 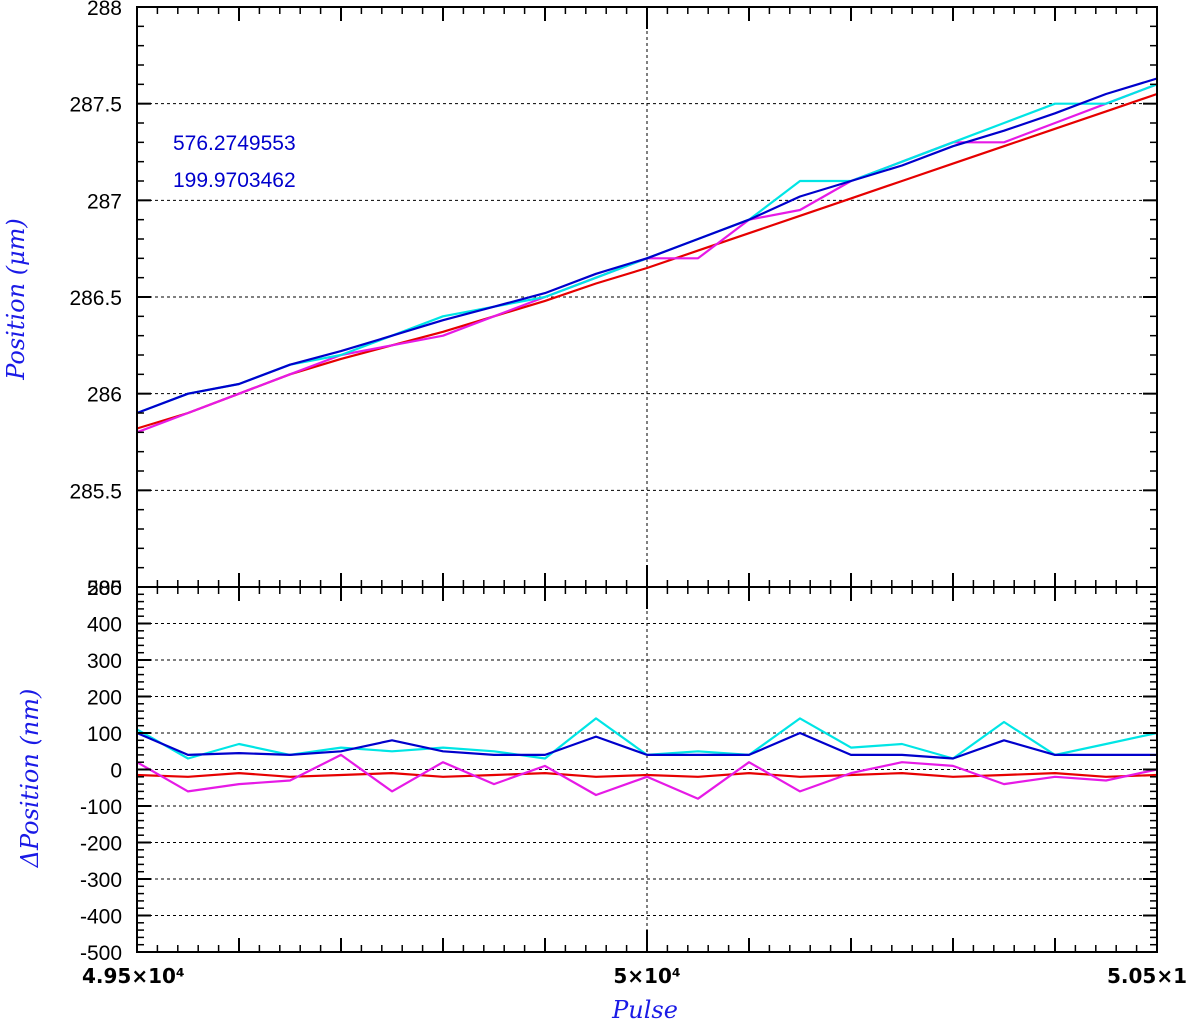 What do you see at coordinates (101, 917) in the screenshot?
I see `y-tick-label: -400` at bounding box center [101, 917].